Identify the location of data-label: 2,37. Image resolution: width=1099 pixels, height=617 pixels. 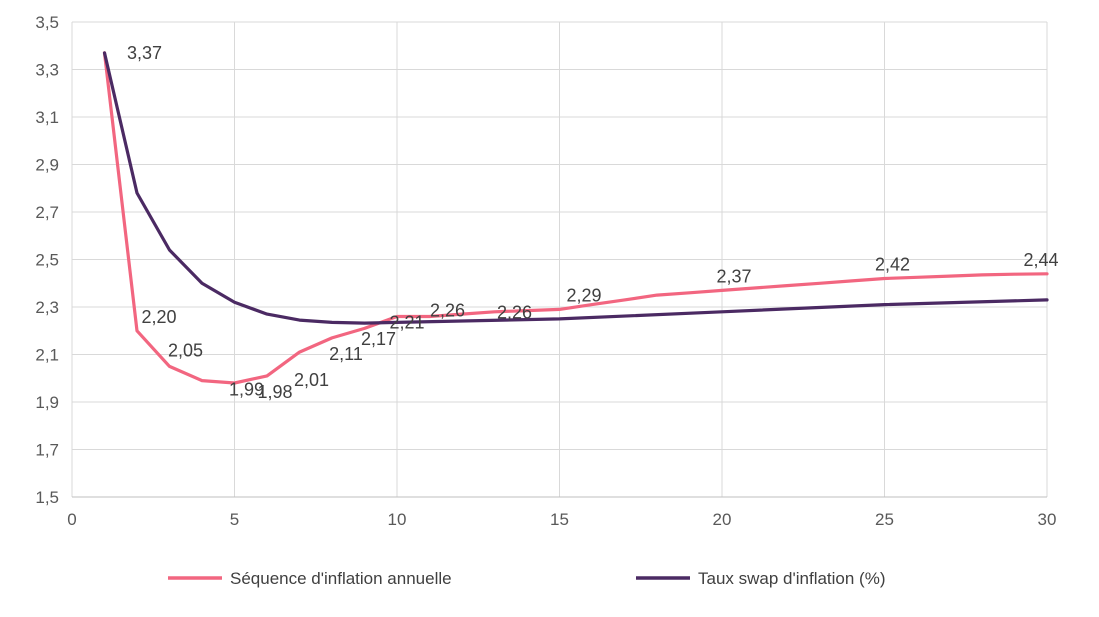
(733, 276).